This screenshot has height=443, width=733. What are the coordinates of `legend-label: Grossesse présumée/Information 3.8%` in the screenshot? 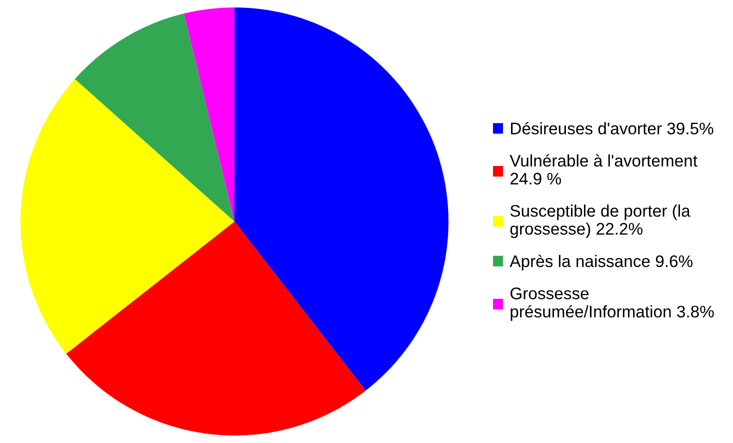 It's located at (612, 304).